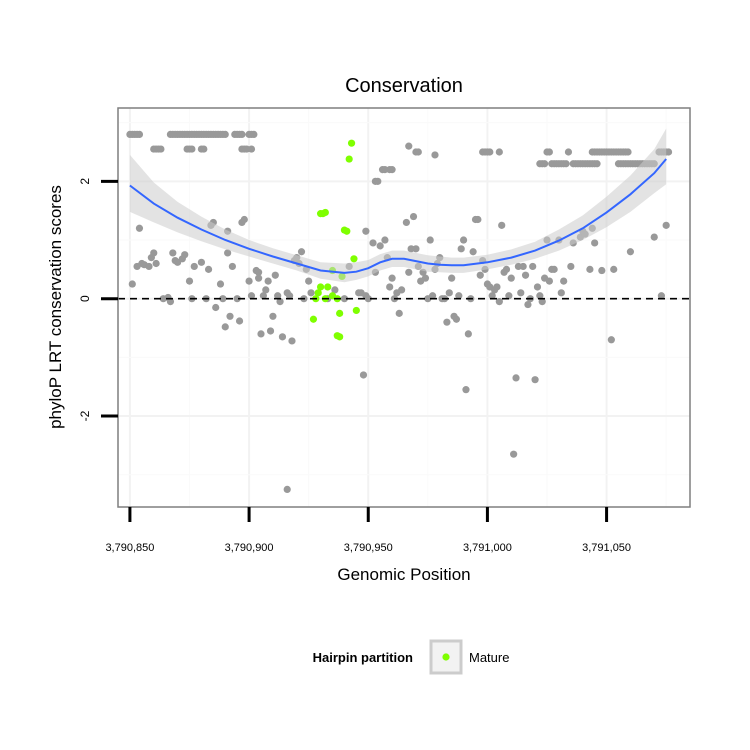 The image size is (750, 750). What do you see at coordinates (368, 548) in the screenshot?
I see `x-tick-label: 3,790,950` at bounding box center [368, 548].